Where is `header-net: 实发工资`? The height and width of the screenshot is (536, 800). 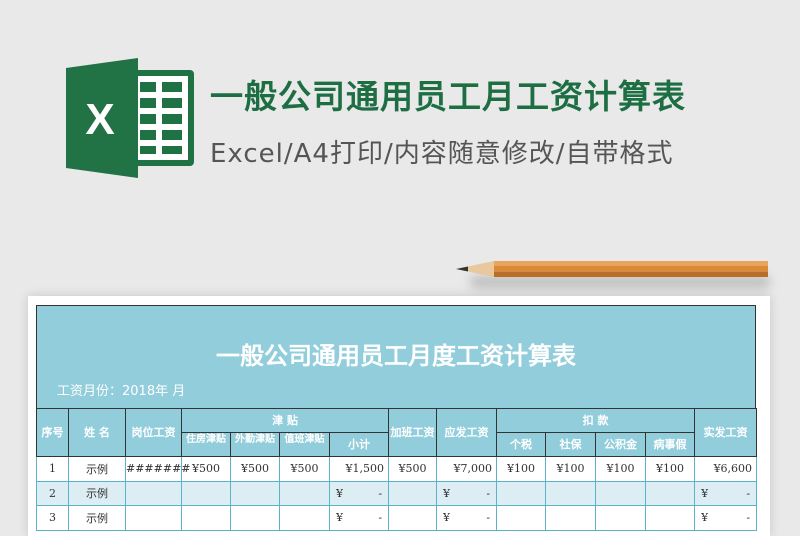
header-net: 实发工资 is located at coordinates (726, 432).